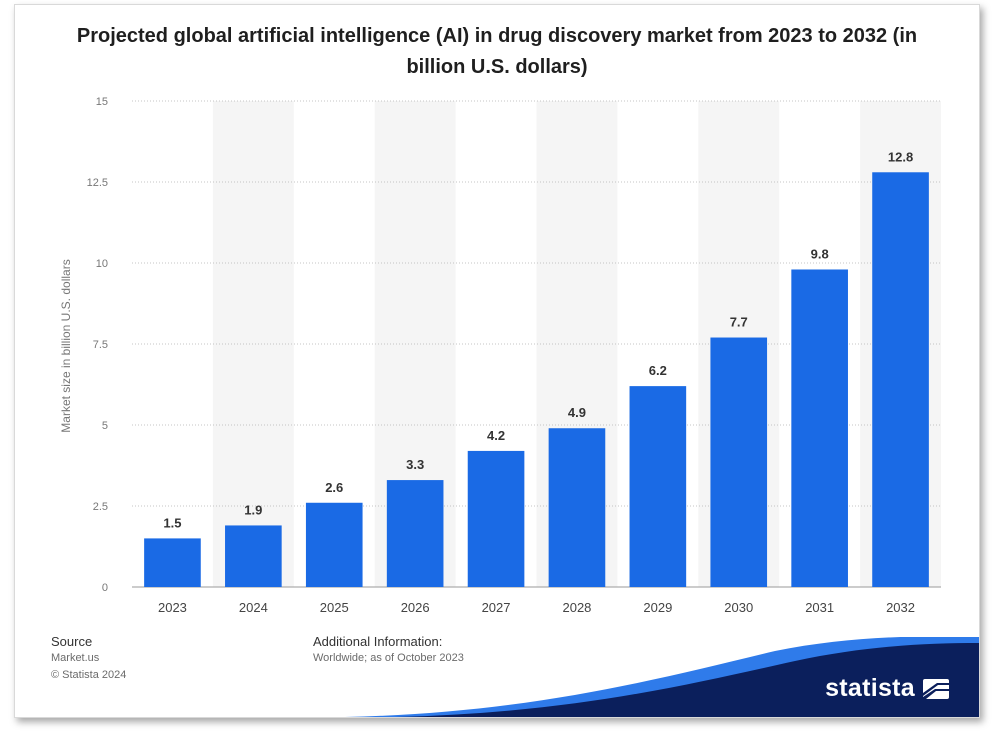  What do you see at coordinates (334, 544) in the screenshot?
I see `bar-2025` at bounding box center [334, 544].